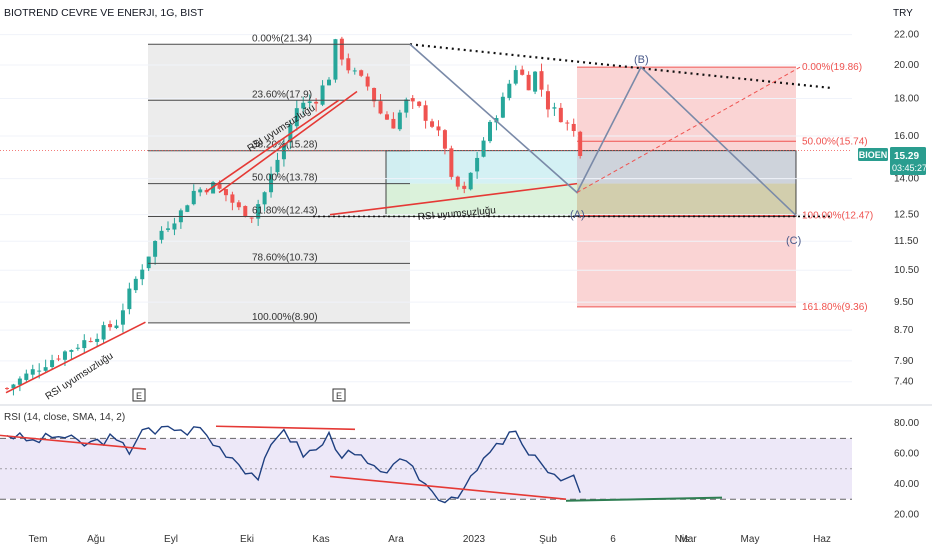 The width and height of the screenshot is (932, 555). I want to click on price-axis-tick: 11.50, so click(906, 241).